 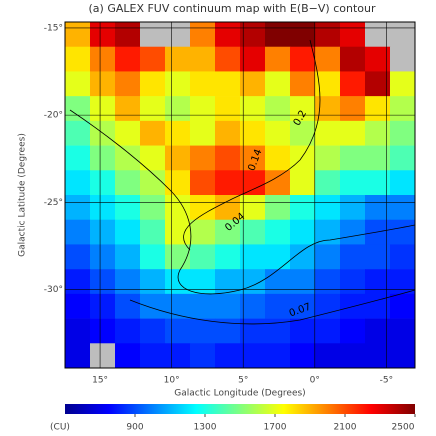 I want to click on colorbar-tick-label: 2100, so click(x=345, y=428).